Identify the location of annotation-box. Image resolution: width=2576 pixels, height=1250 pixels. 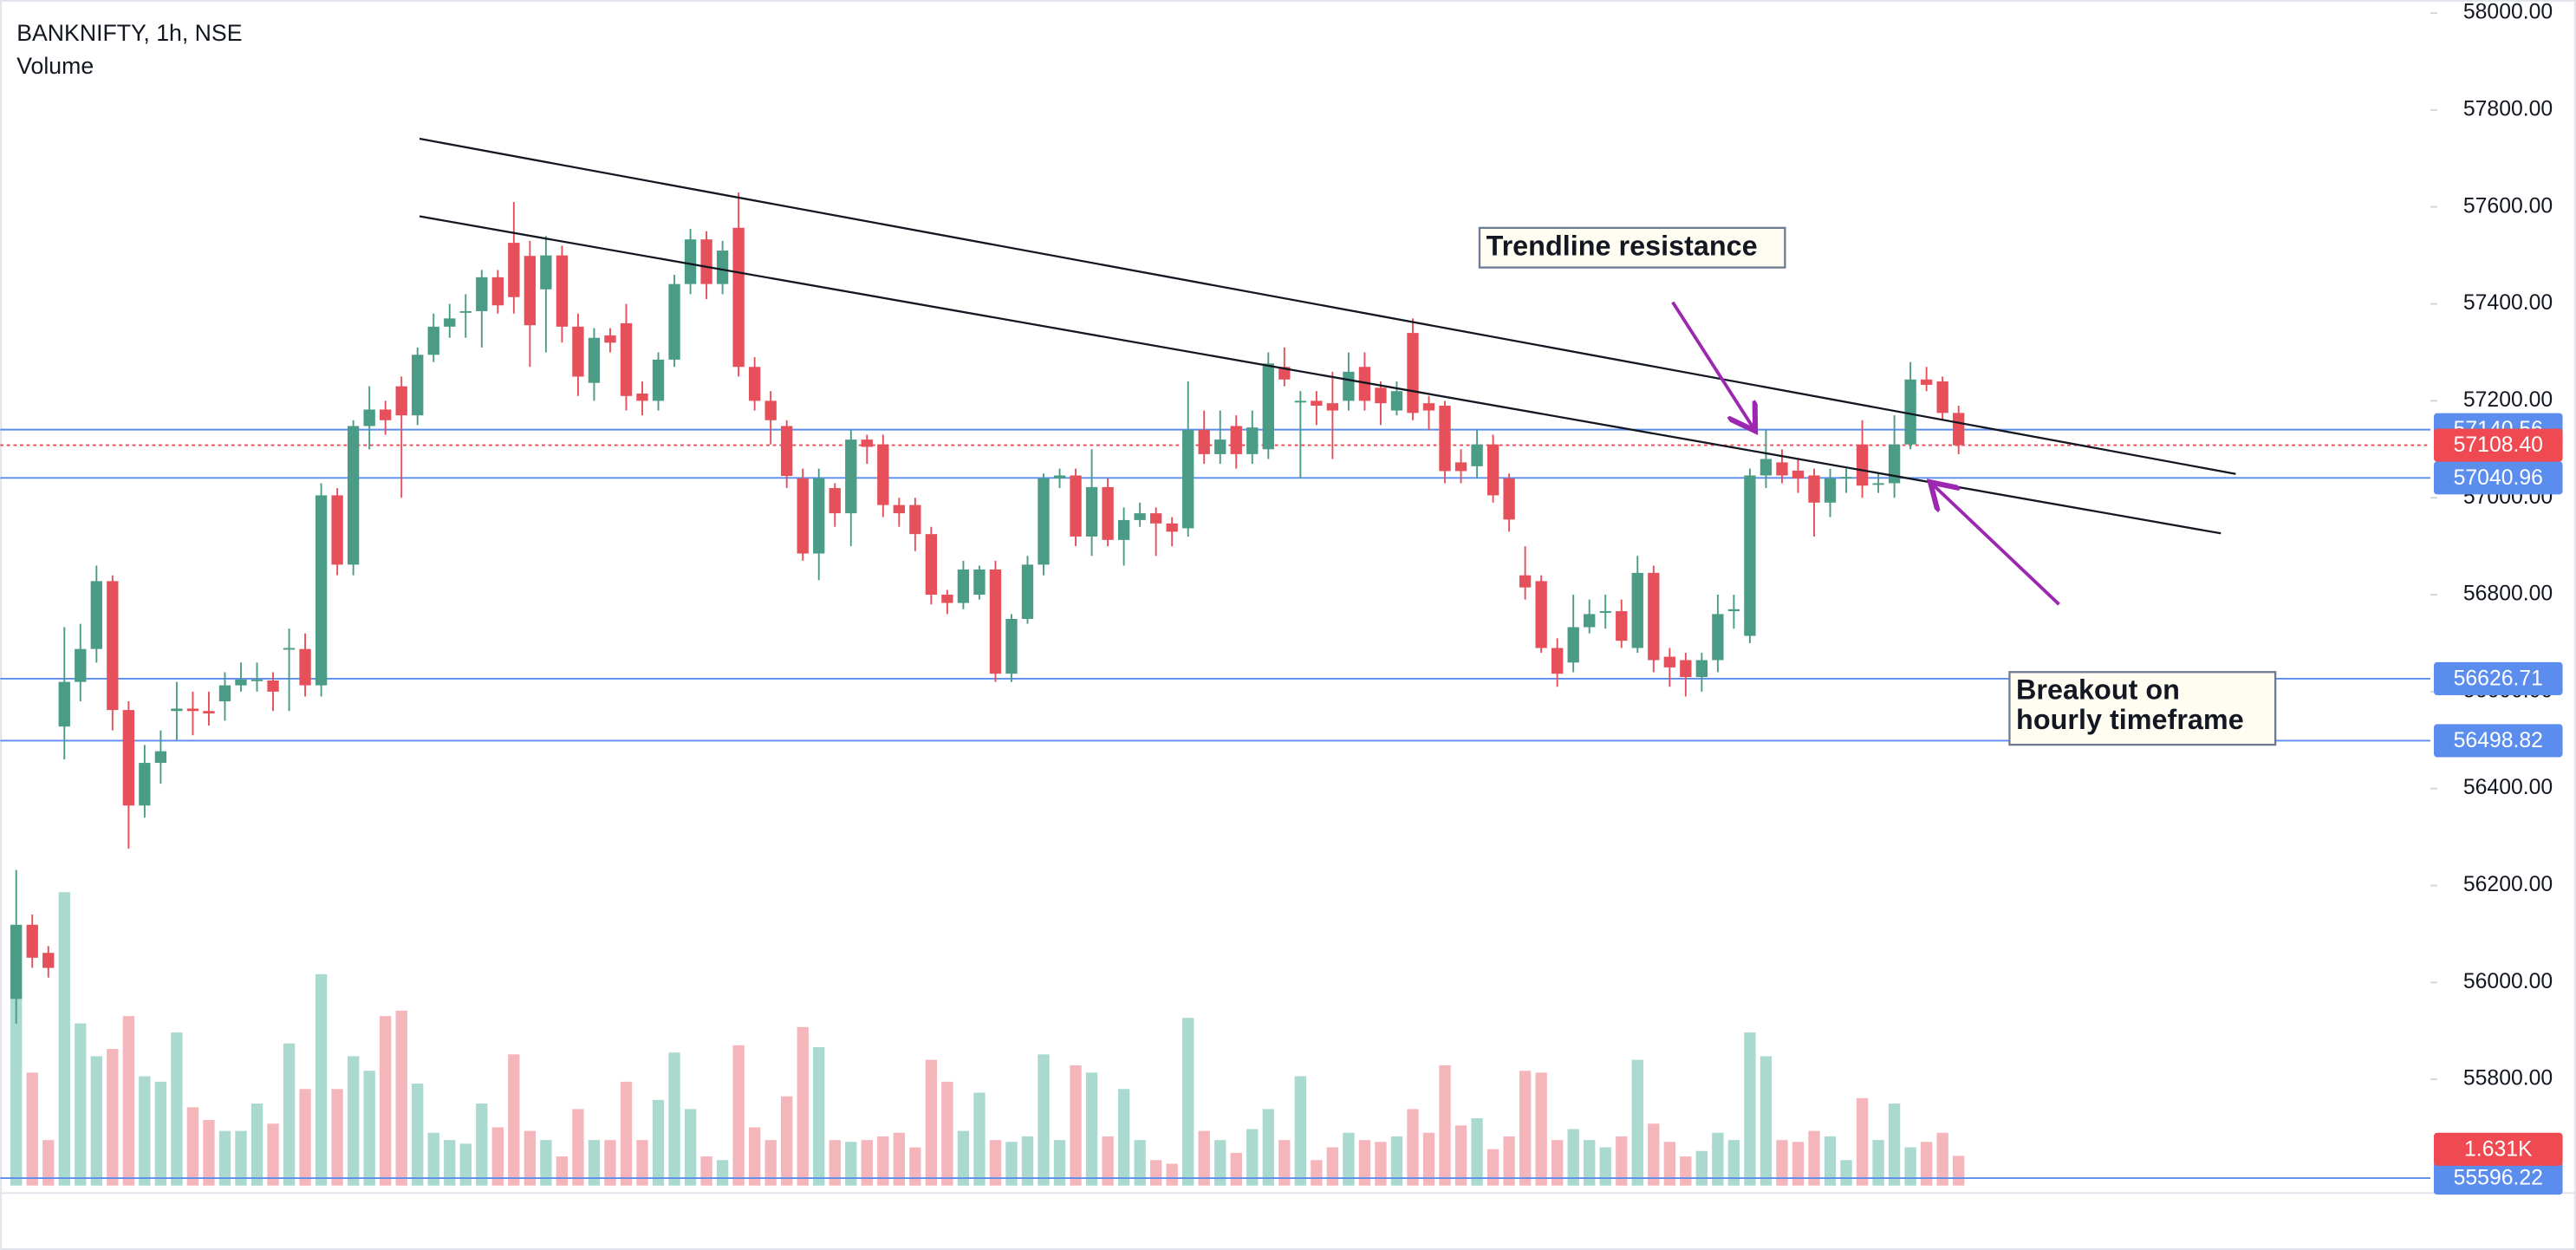
(2142, 708).